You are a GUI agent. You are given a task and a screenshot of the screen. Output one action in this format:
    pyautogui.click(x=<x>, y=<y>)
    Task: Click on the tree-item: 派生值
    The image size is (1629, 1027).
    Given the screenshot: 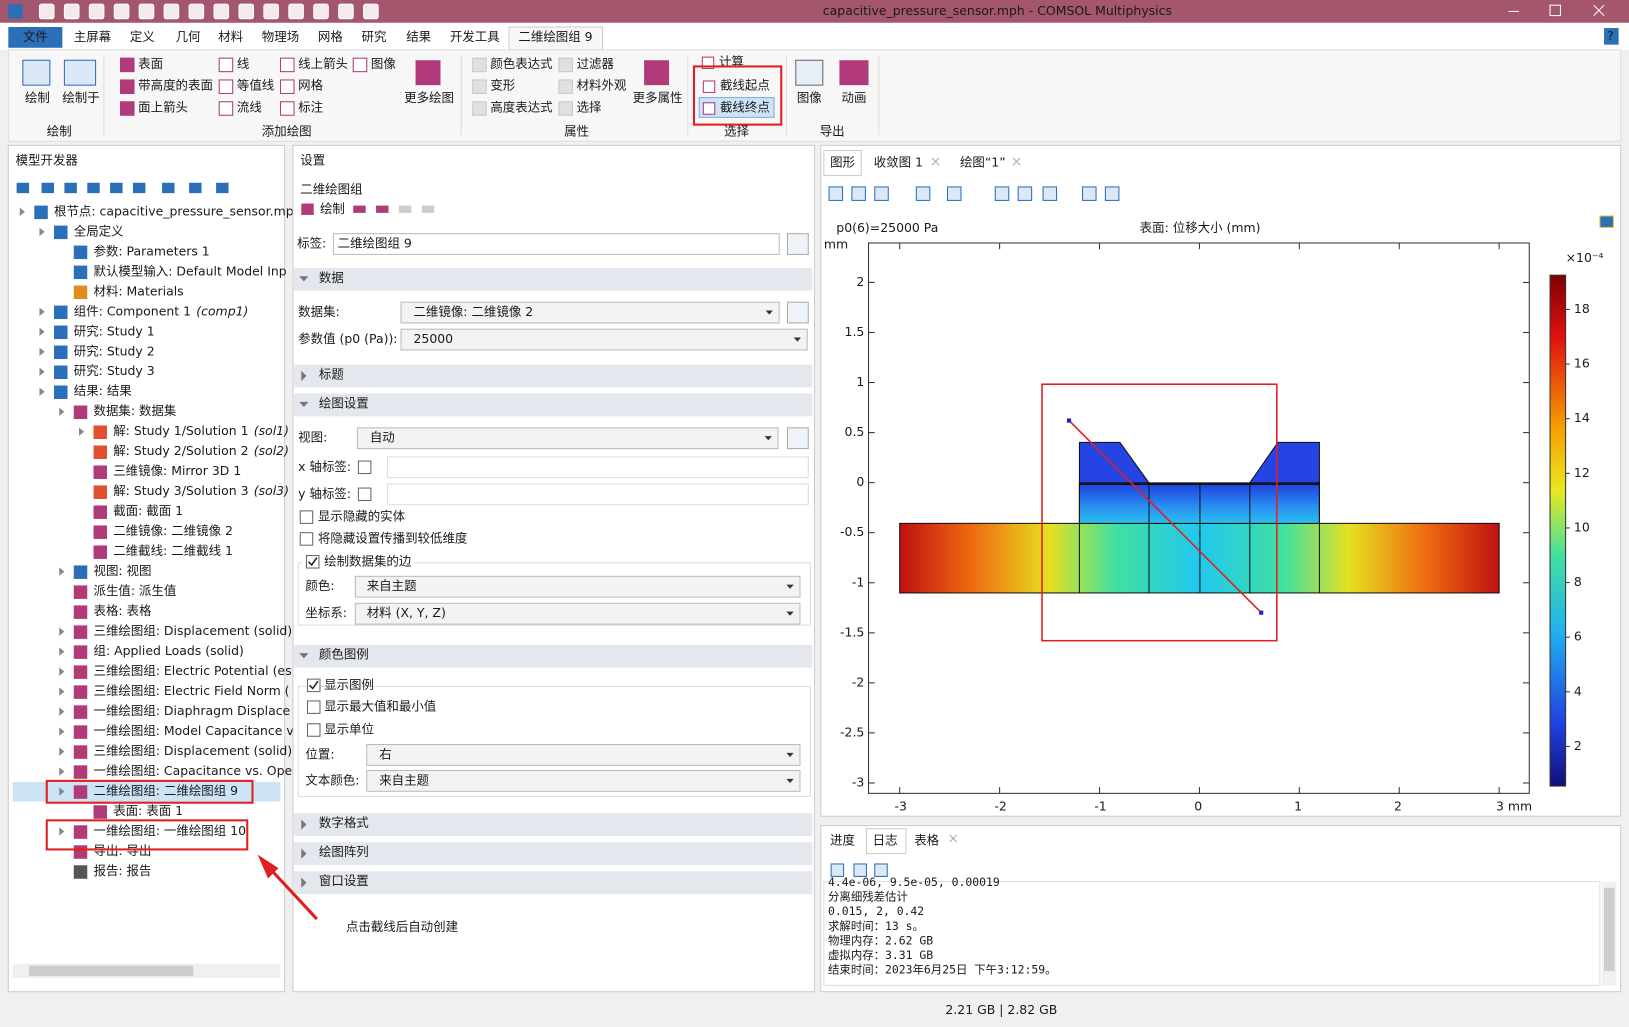 What is the action you would take?
    pyautogui.click(x=135, y=590)
    